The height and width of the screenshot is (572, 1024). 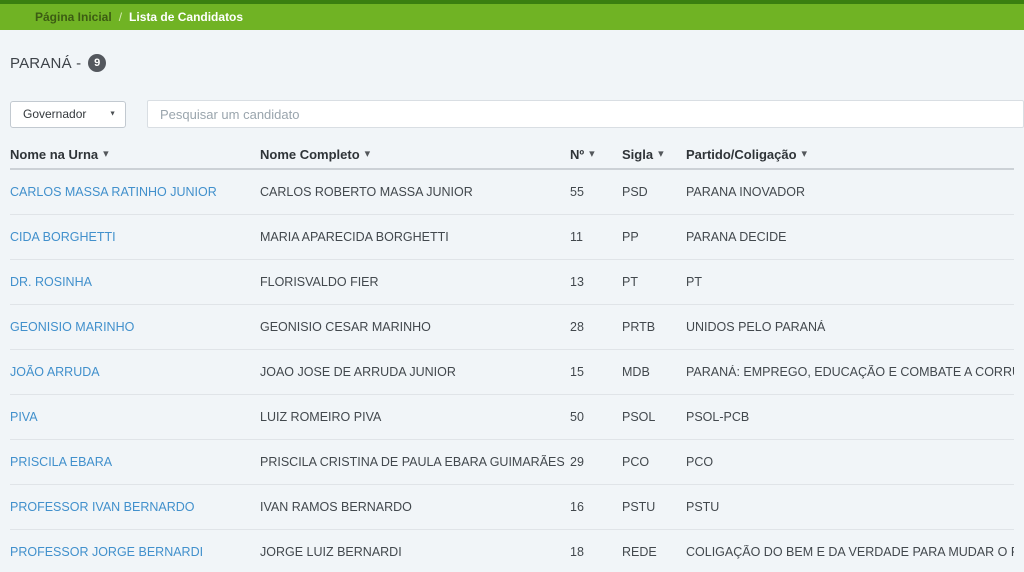 What do you see at coordinates (112, 114) in the screenshot?
I see `chevron-down-icon: ▼` at bounding box center [112, 114].